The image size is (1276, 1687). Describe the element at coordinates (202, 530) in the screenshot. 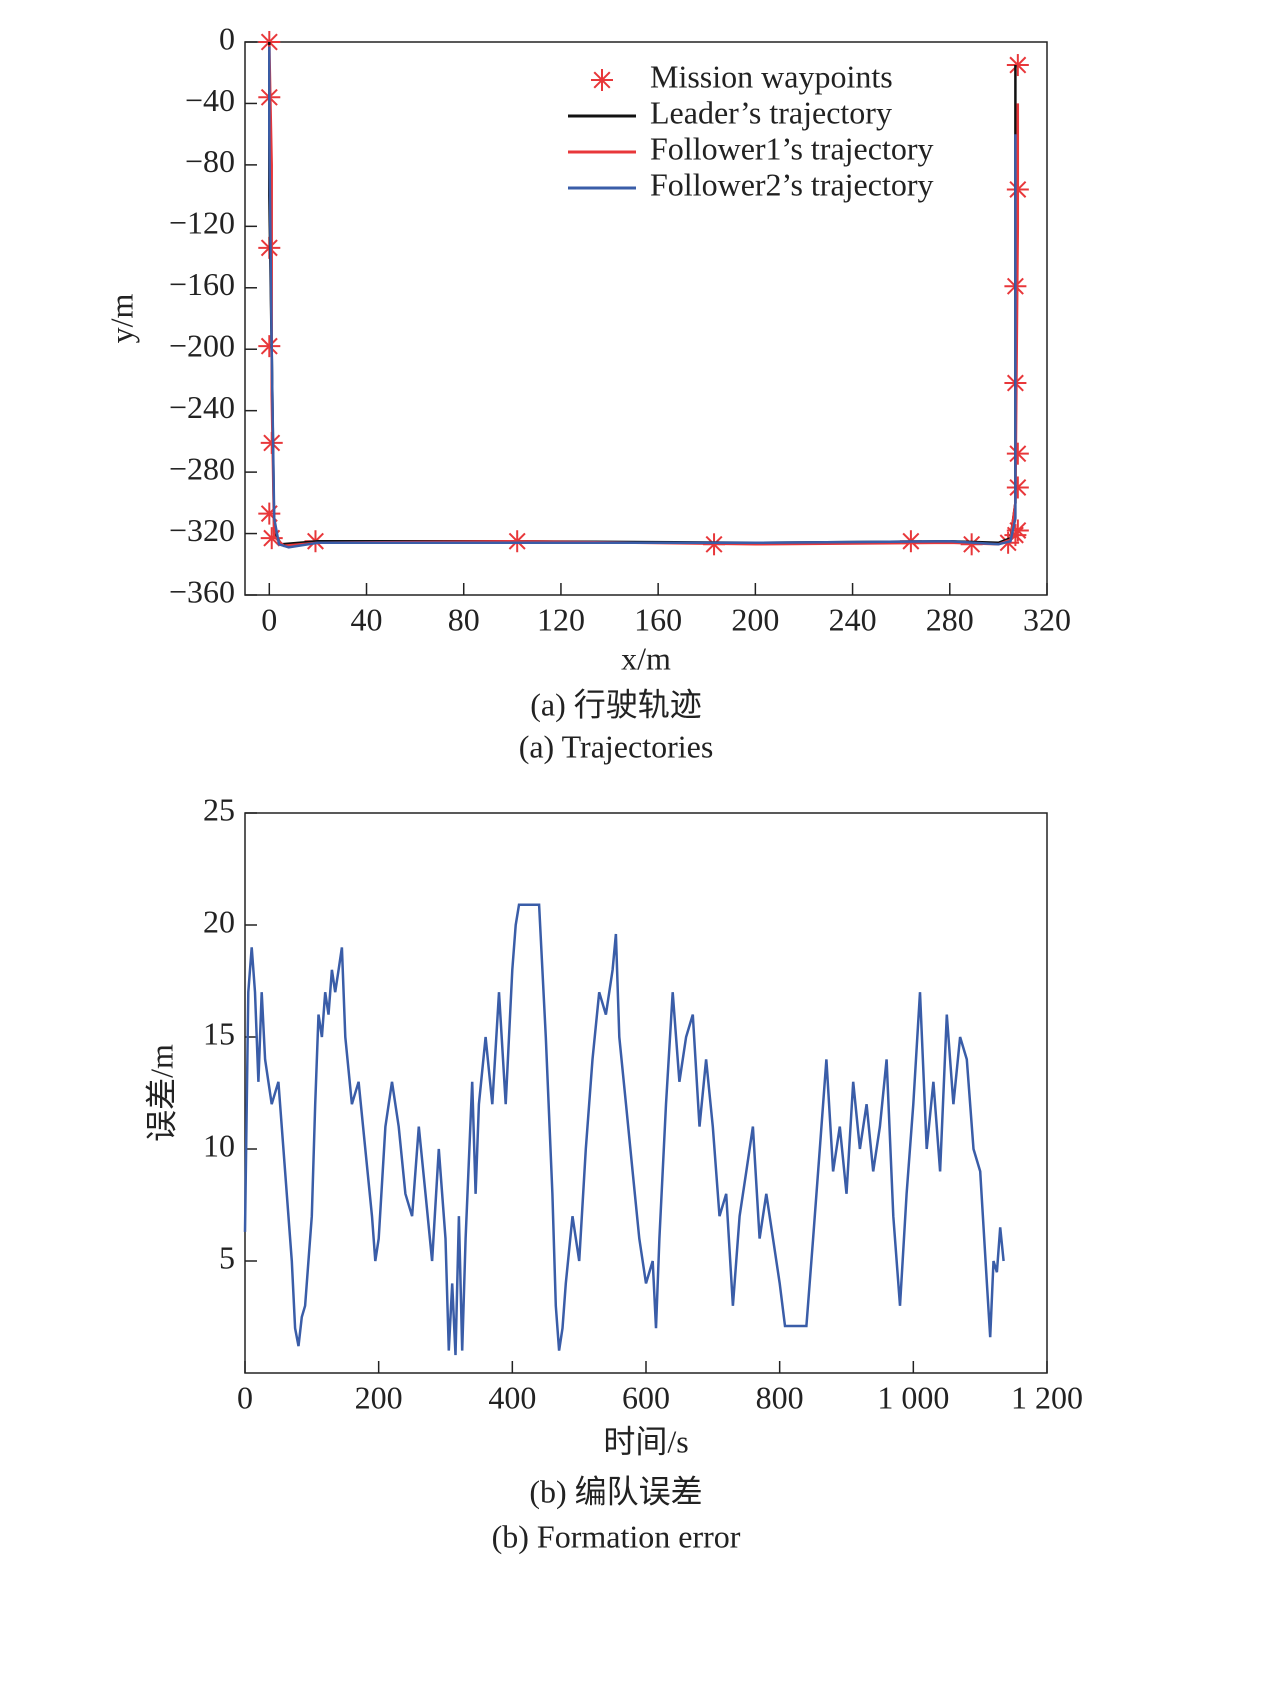

I see `y-tick-label: −320` at that location.